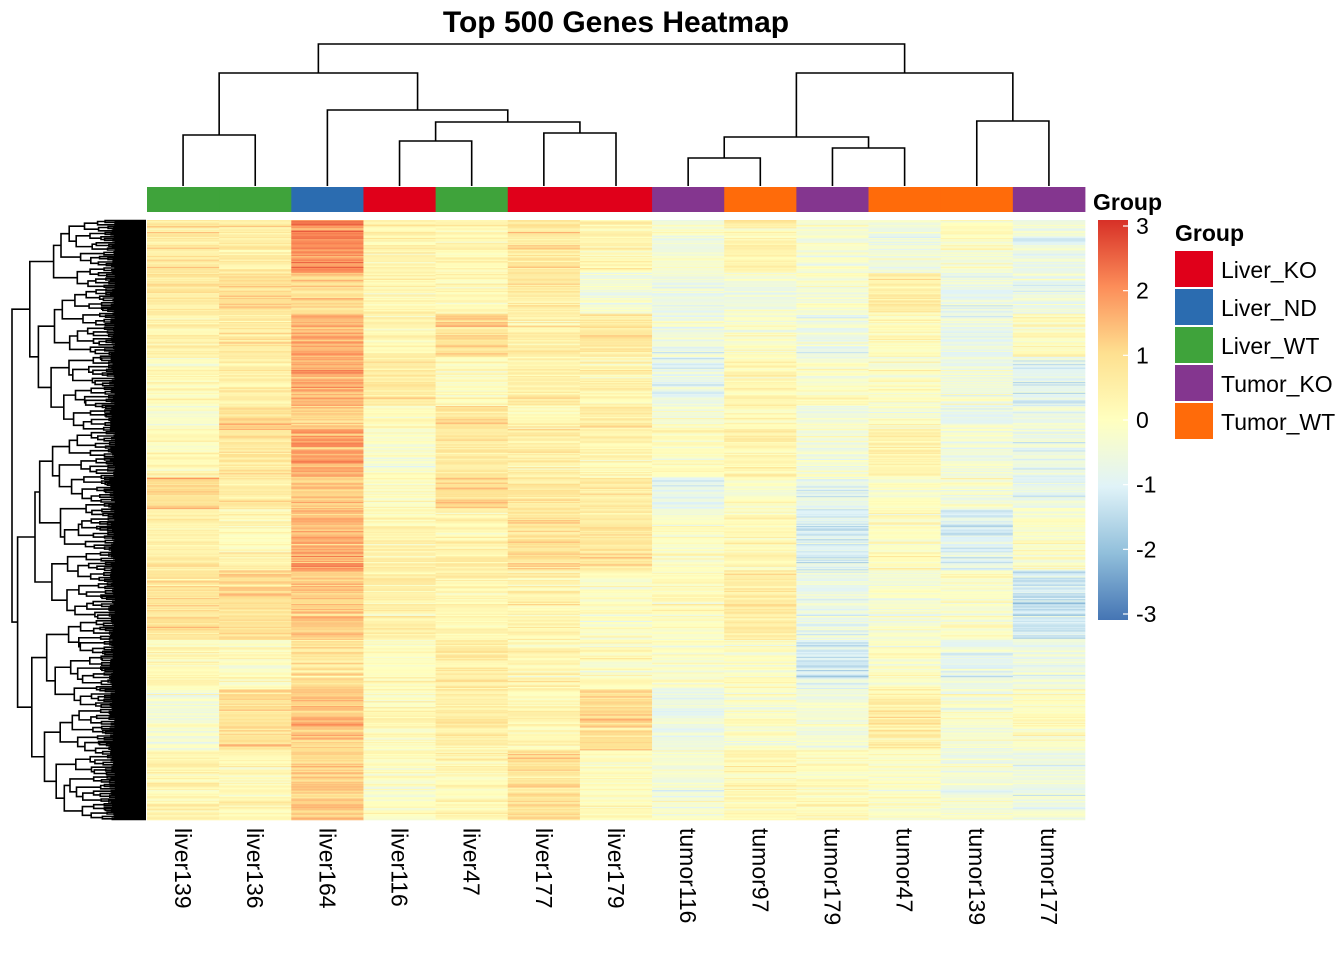 The height and width of the screenshot is (960, 1344). Describe the element at coordinates (183, 199) in the screenshot. I see `annotation-cell-liver139` at that location.